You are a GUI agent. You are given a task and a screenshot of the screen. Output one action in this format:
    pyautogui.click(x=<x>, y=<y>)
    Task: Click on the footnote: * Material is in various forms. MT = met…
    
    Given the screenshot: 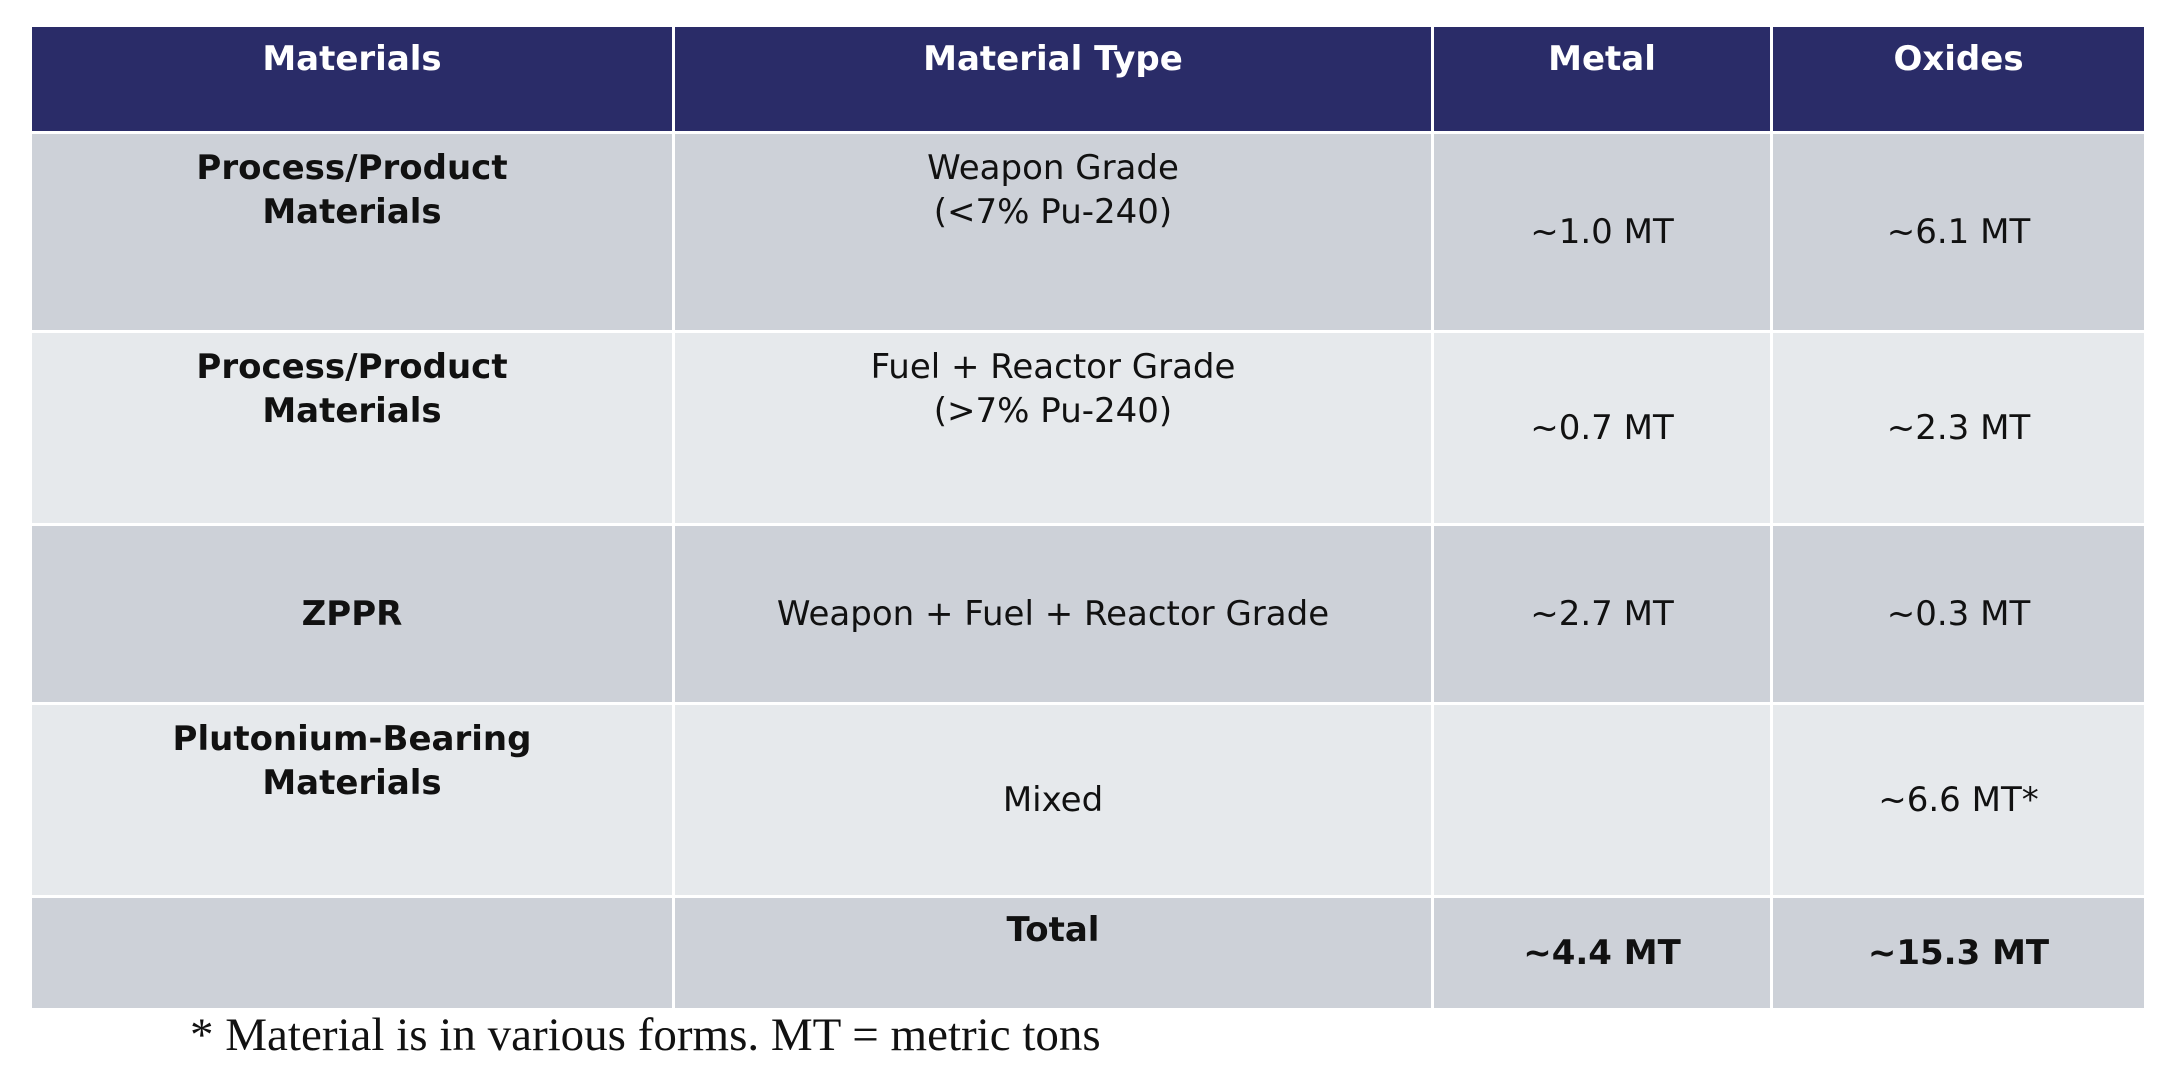 What is the action you would take?
    pyautogui.click(x=645, y=1035)
    